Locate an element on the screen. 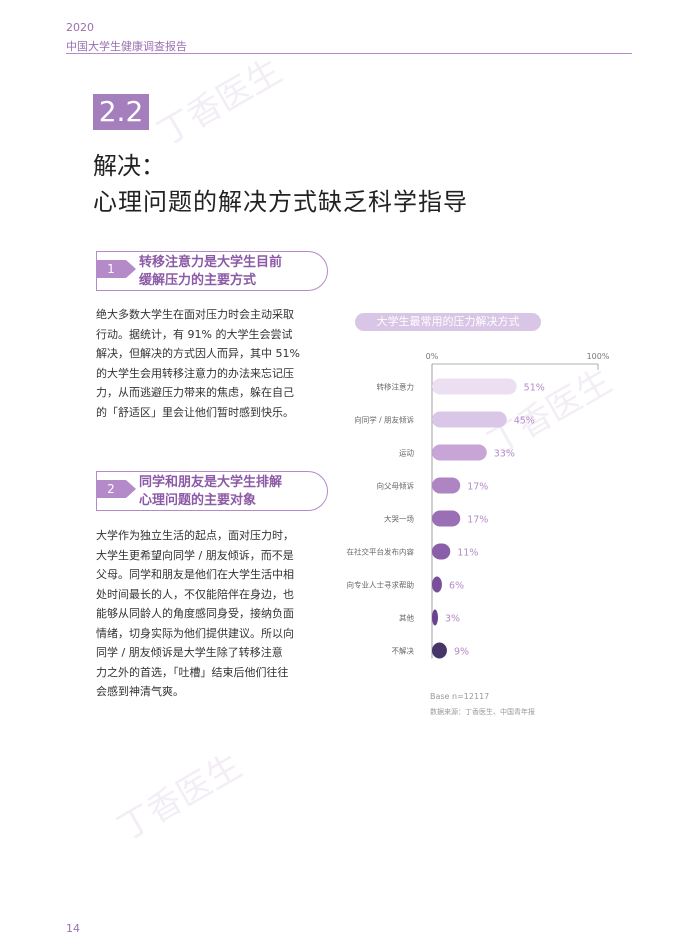 This screenshot has height=950, width=700. value-label: 11% is located at coordinates (467, 553).